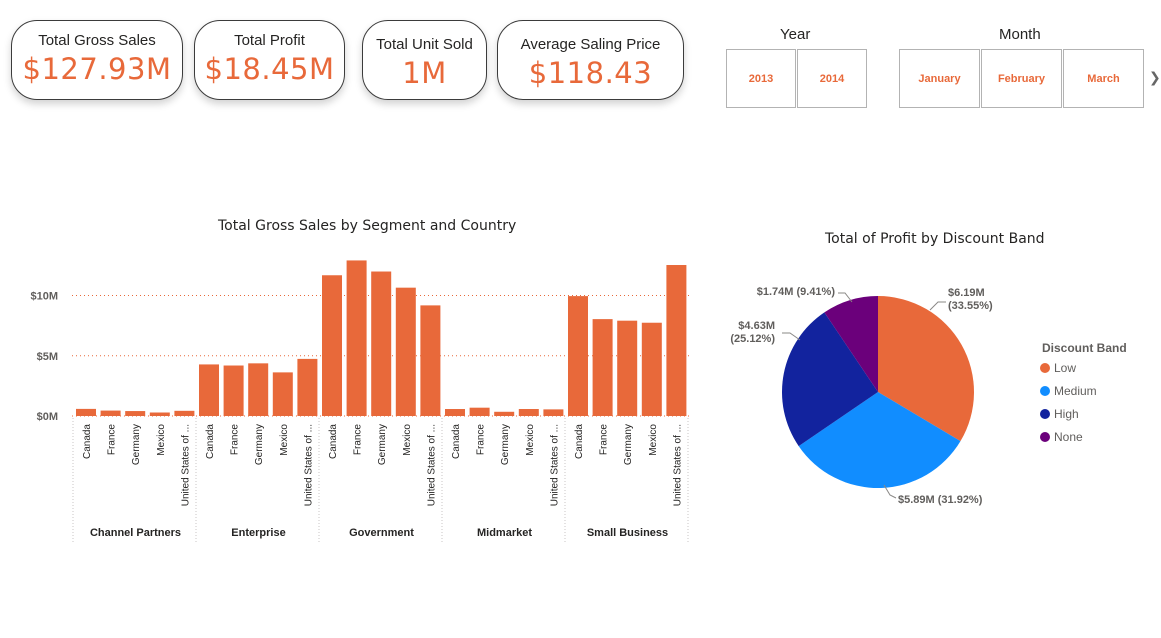 This screenshot has height=638, width=1161. What do you see at coordinates (1020, 34) in the screenshot?
I see `month-slicer-title: Month` at bounding box center [1020, 34].